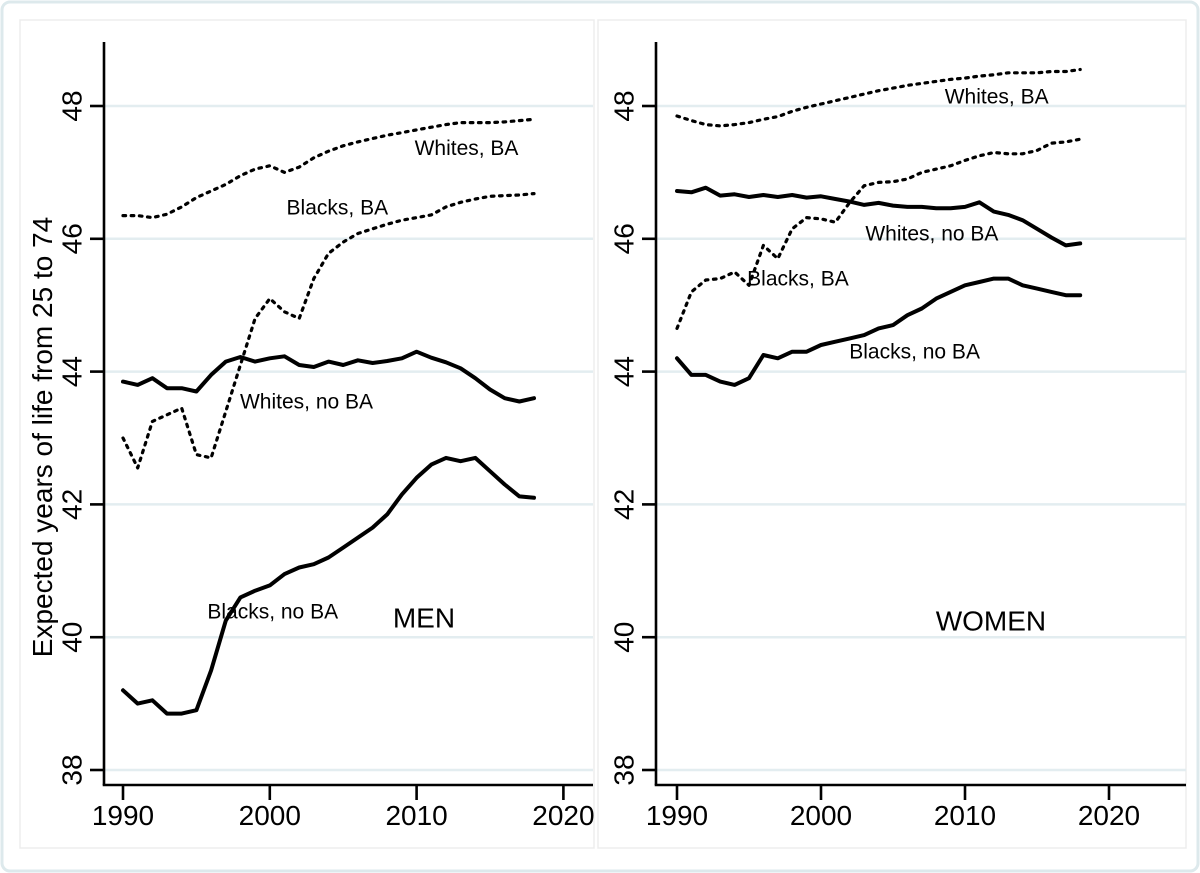  What do you see at coordinates (991, 621) in the screenshot?
I see `panel-title-women: WOMEN` at bounding box center [991, 621].